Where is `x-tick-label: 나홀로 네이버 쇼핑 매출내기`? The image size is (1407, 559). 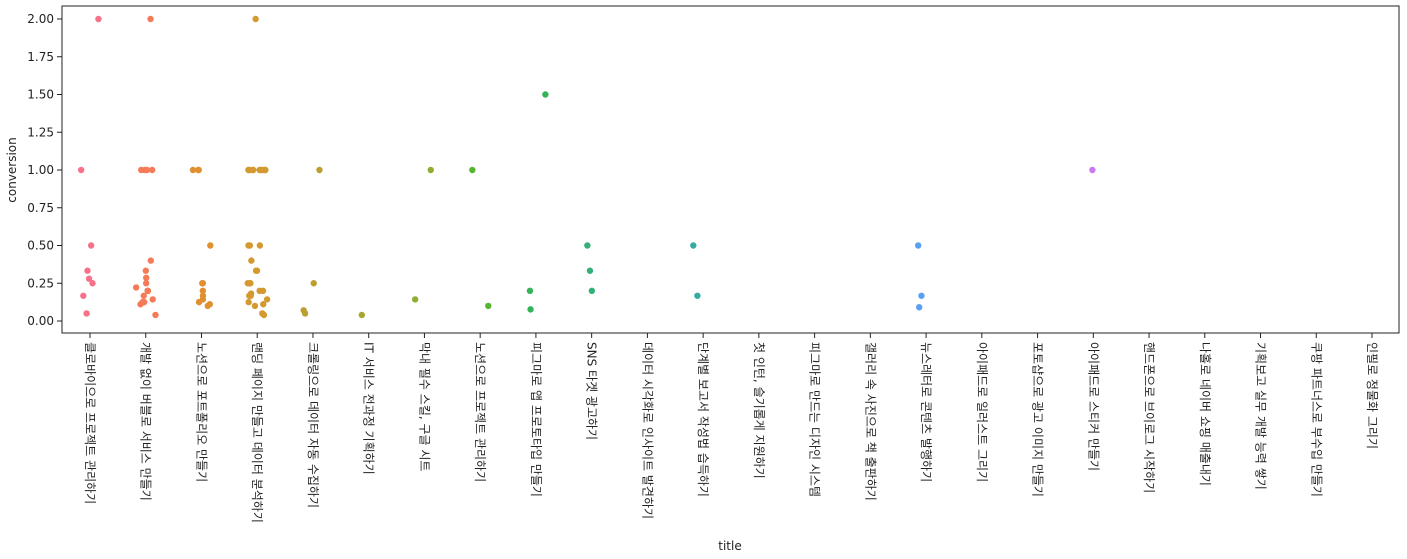
x-tick-label: 나홀로 네이버 쇼핑 매출내기 is located at coordinates (1205, 414).